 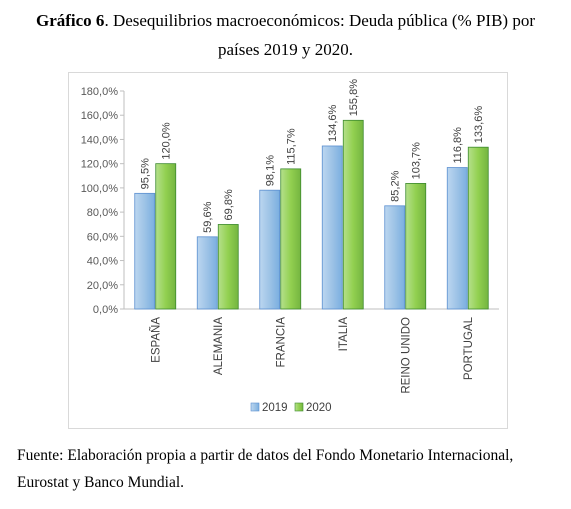 What do you see at coordinates (100, 116) in the screenshot?
I see `y-tick-label: 160,0%` at bounding box center [100, 116].